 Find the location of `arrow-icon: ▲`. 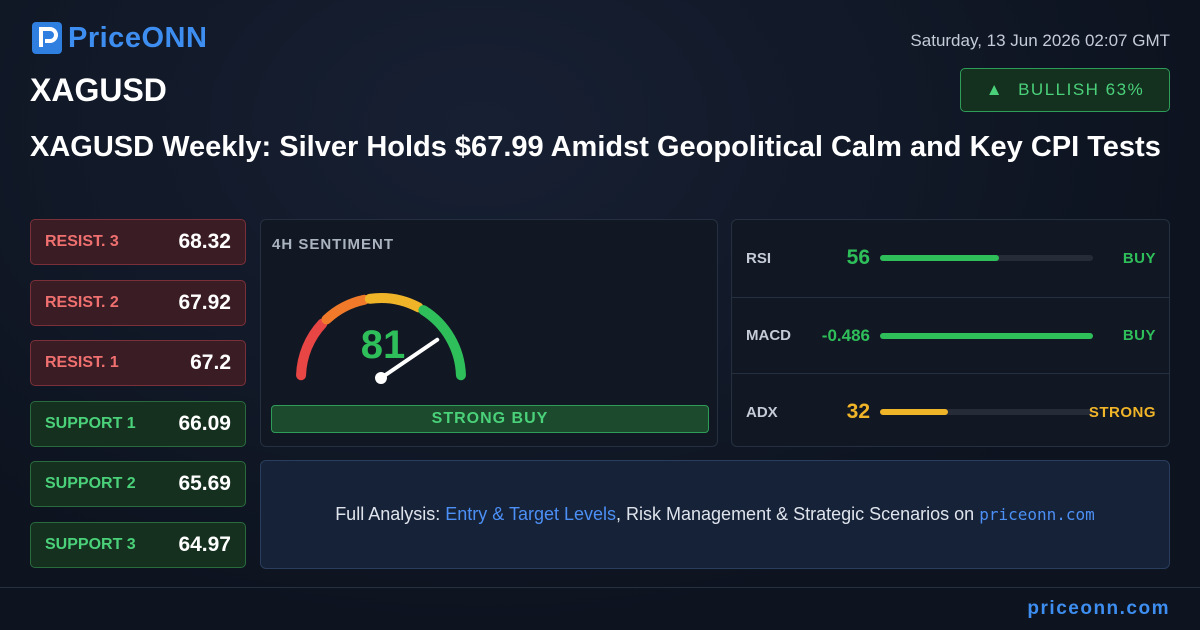

arrow-icon: ▲ is located at coordinates (995, 89).